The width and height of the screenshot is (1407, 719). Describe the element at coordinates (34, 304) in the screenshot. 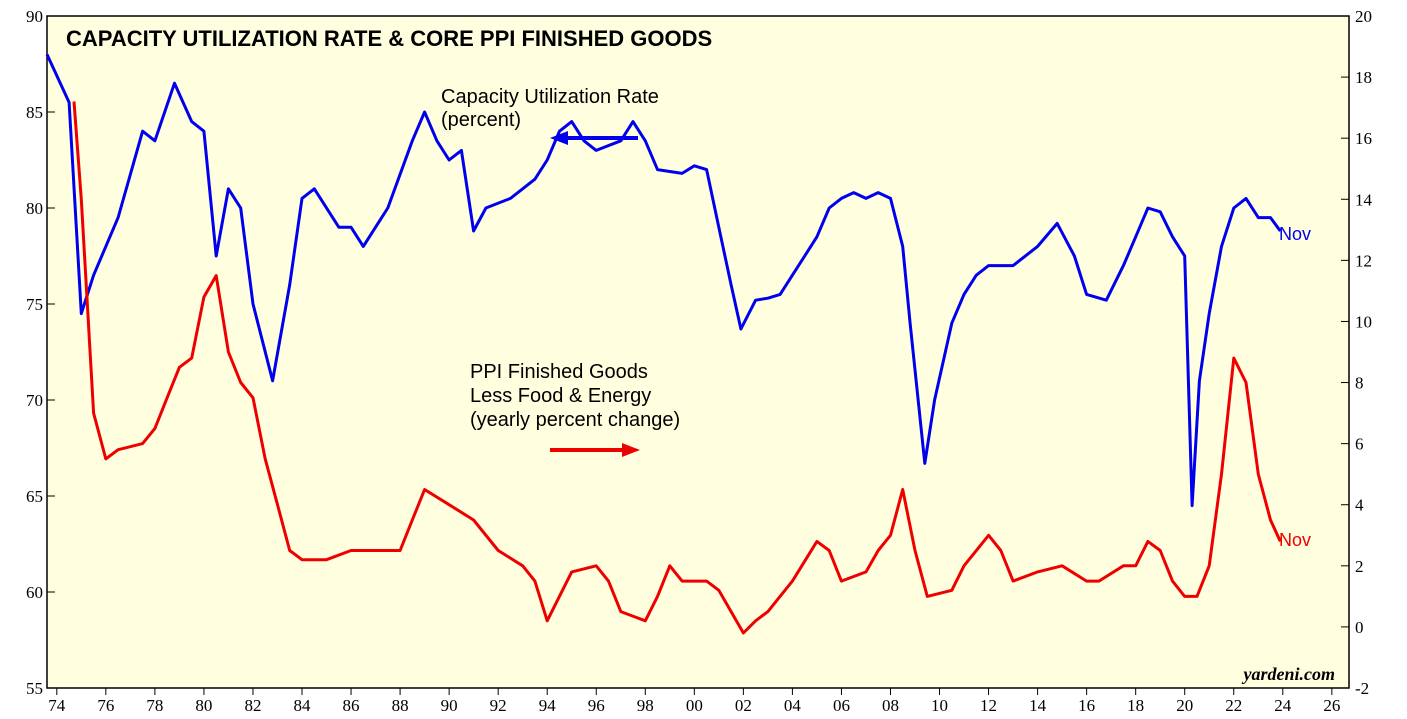

I see `y-tick-label: 75` at that location.